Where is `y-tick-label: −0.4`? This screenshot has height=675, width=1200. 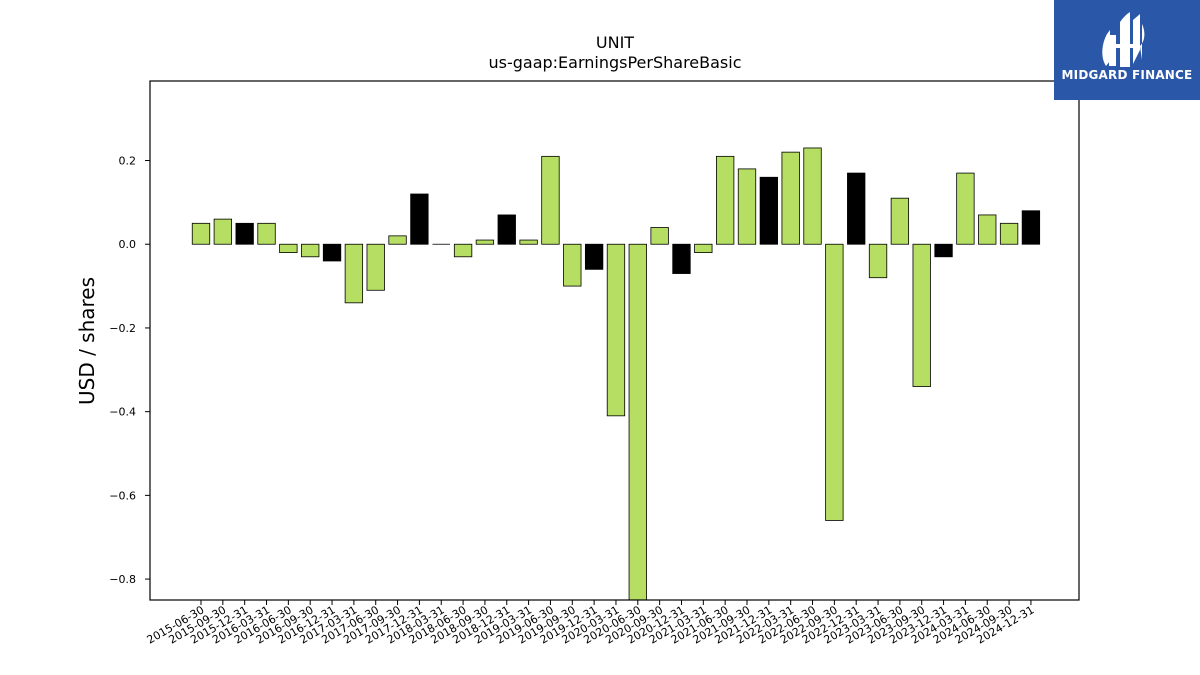
y-tick-label: −0.4 is located at coordinates (122, 412).